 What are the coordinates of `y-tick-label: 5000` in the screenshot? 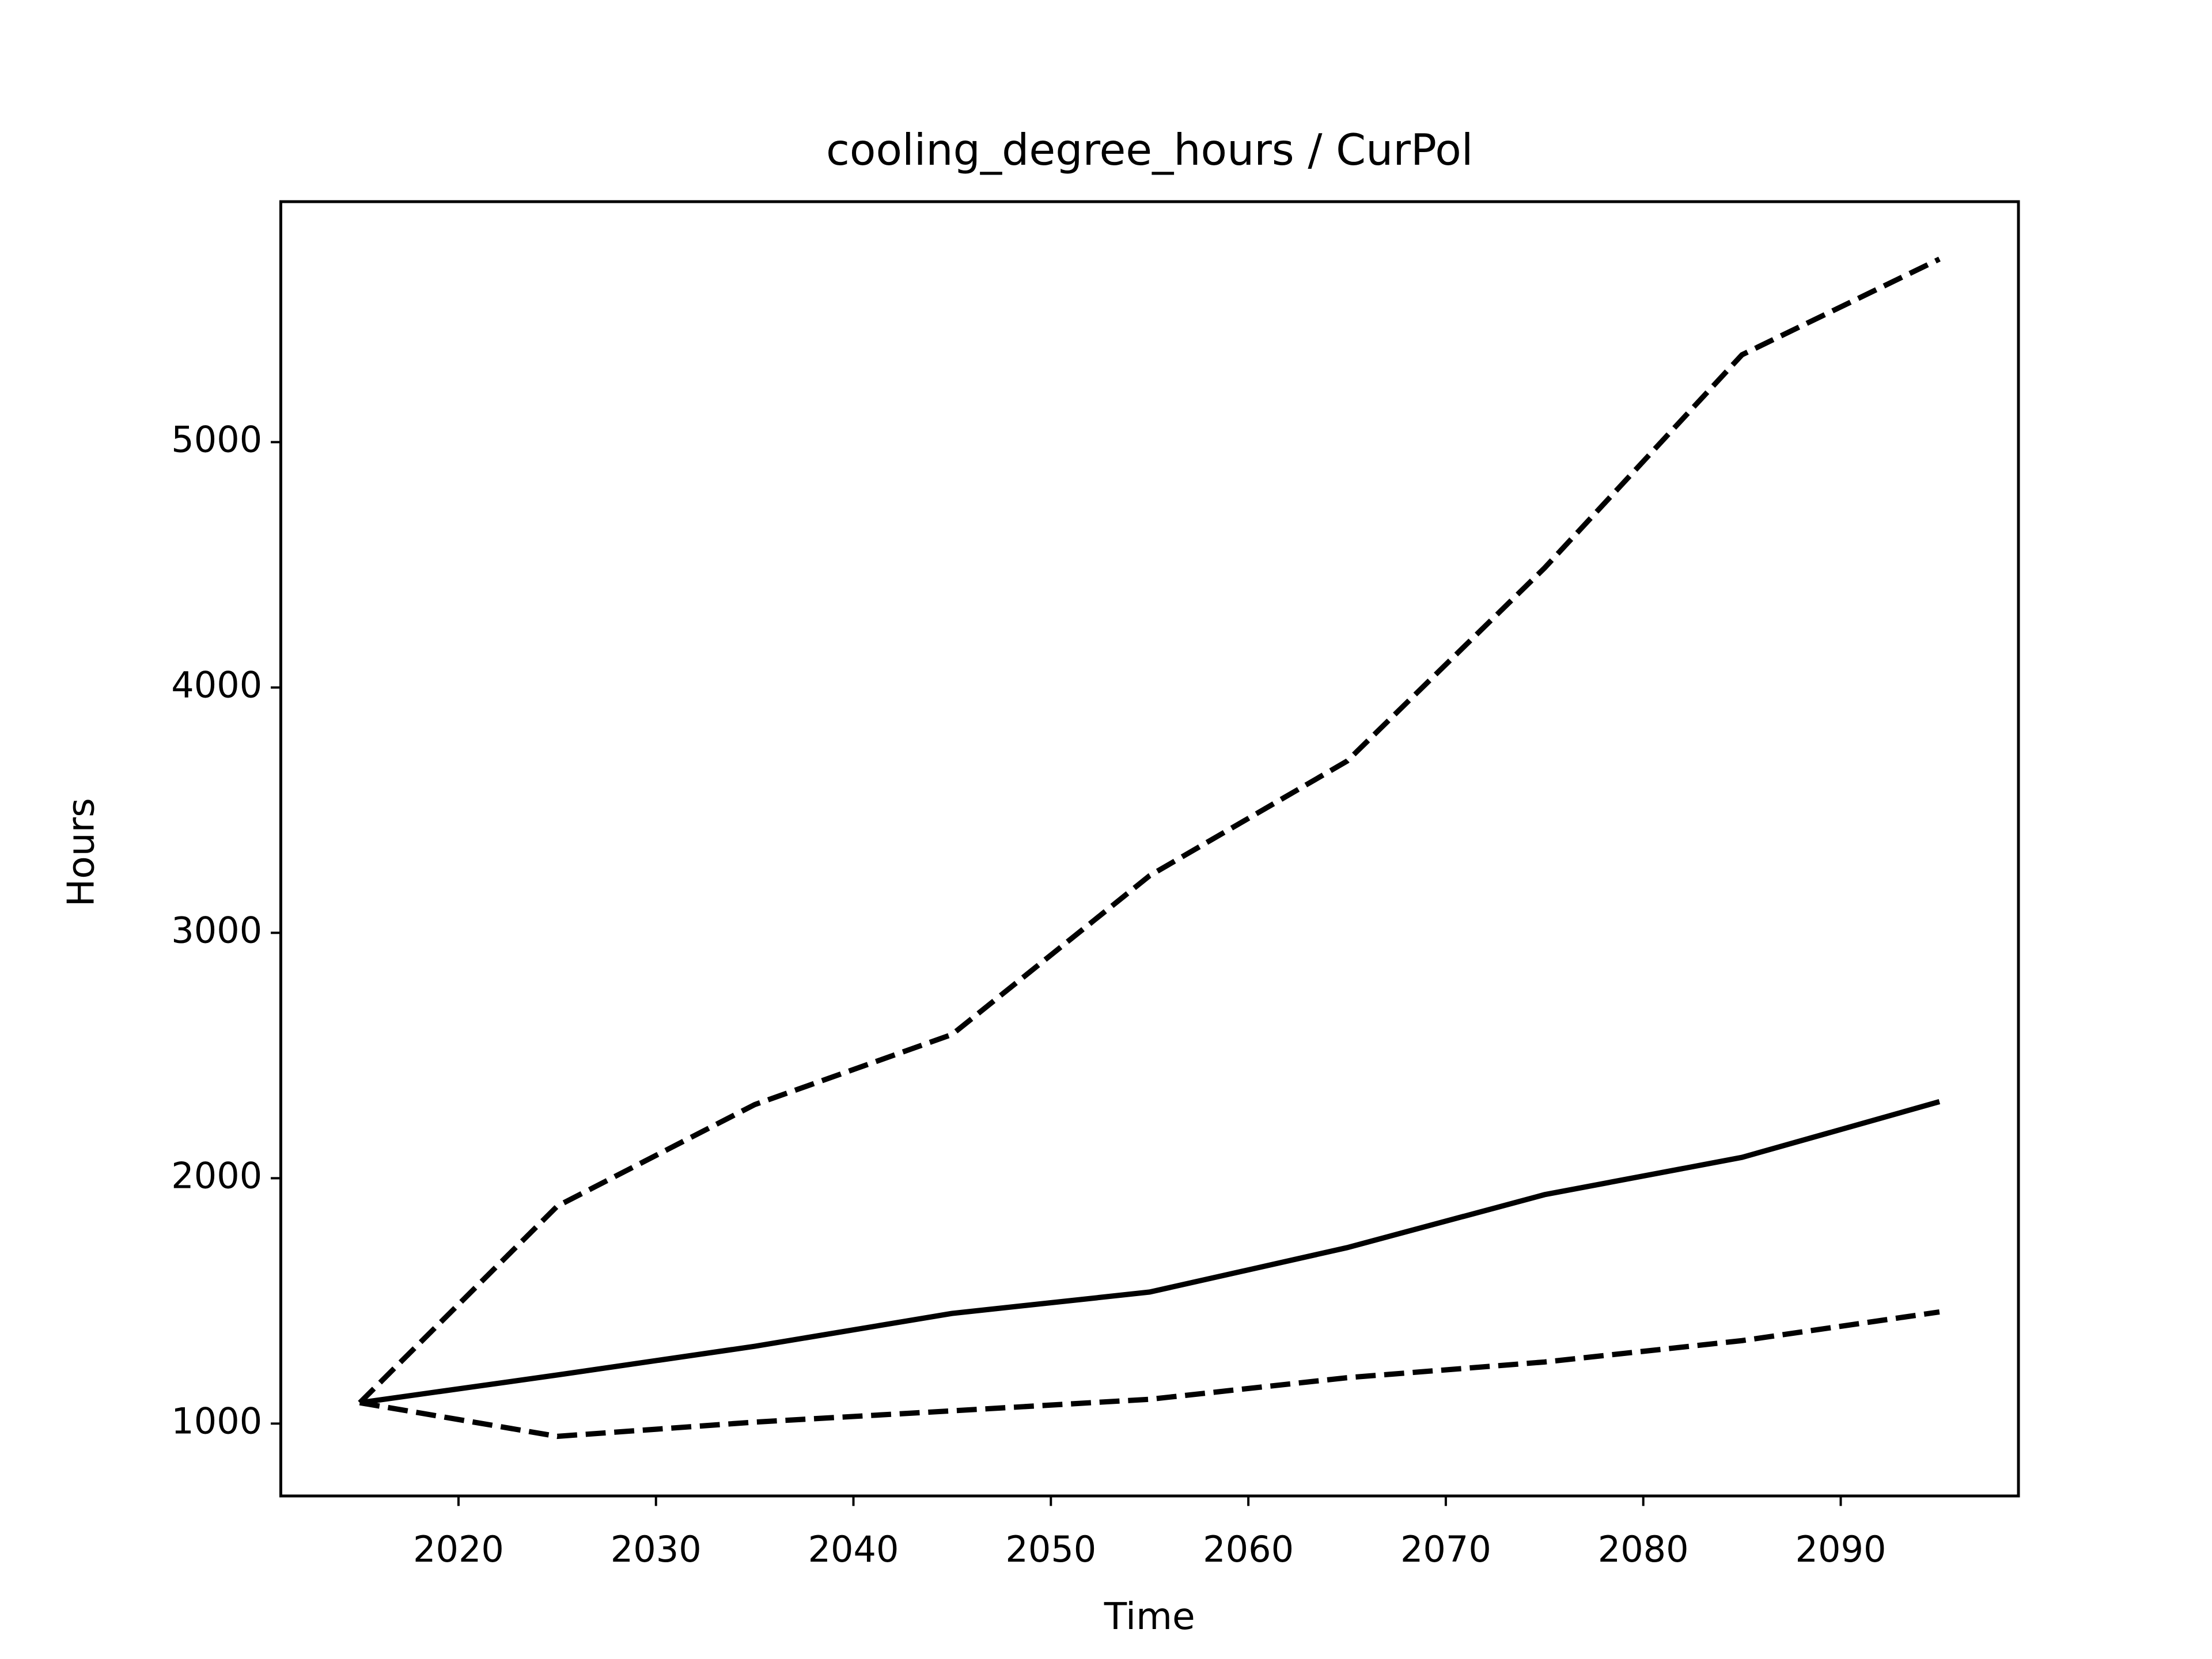 It's located at (216, 440).